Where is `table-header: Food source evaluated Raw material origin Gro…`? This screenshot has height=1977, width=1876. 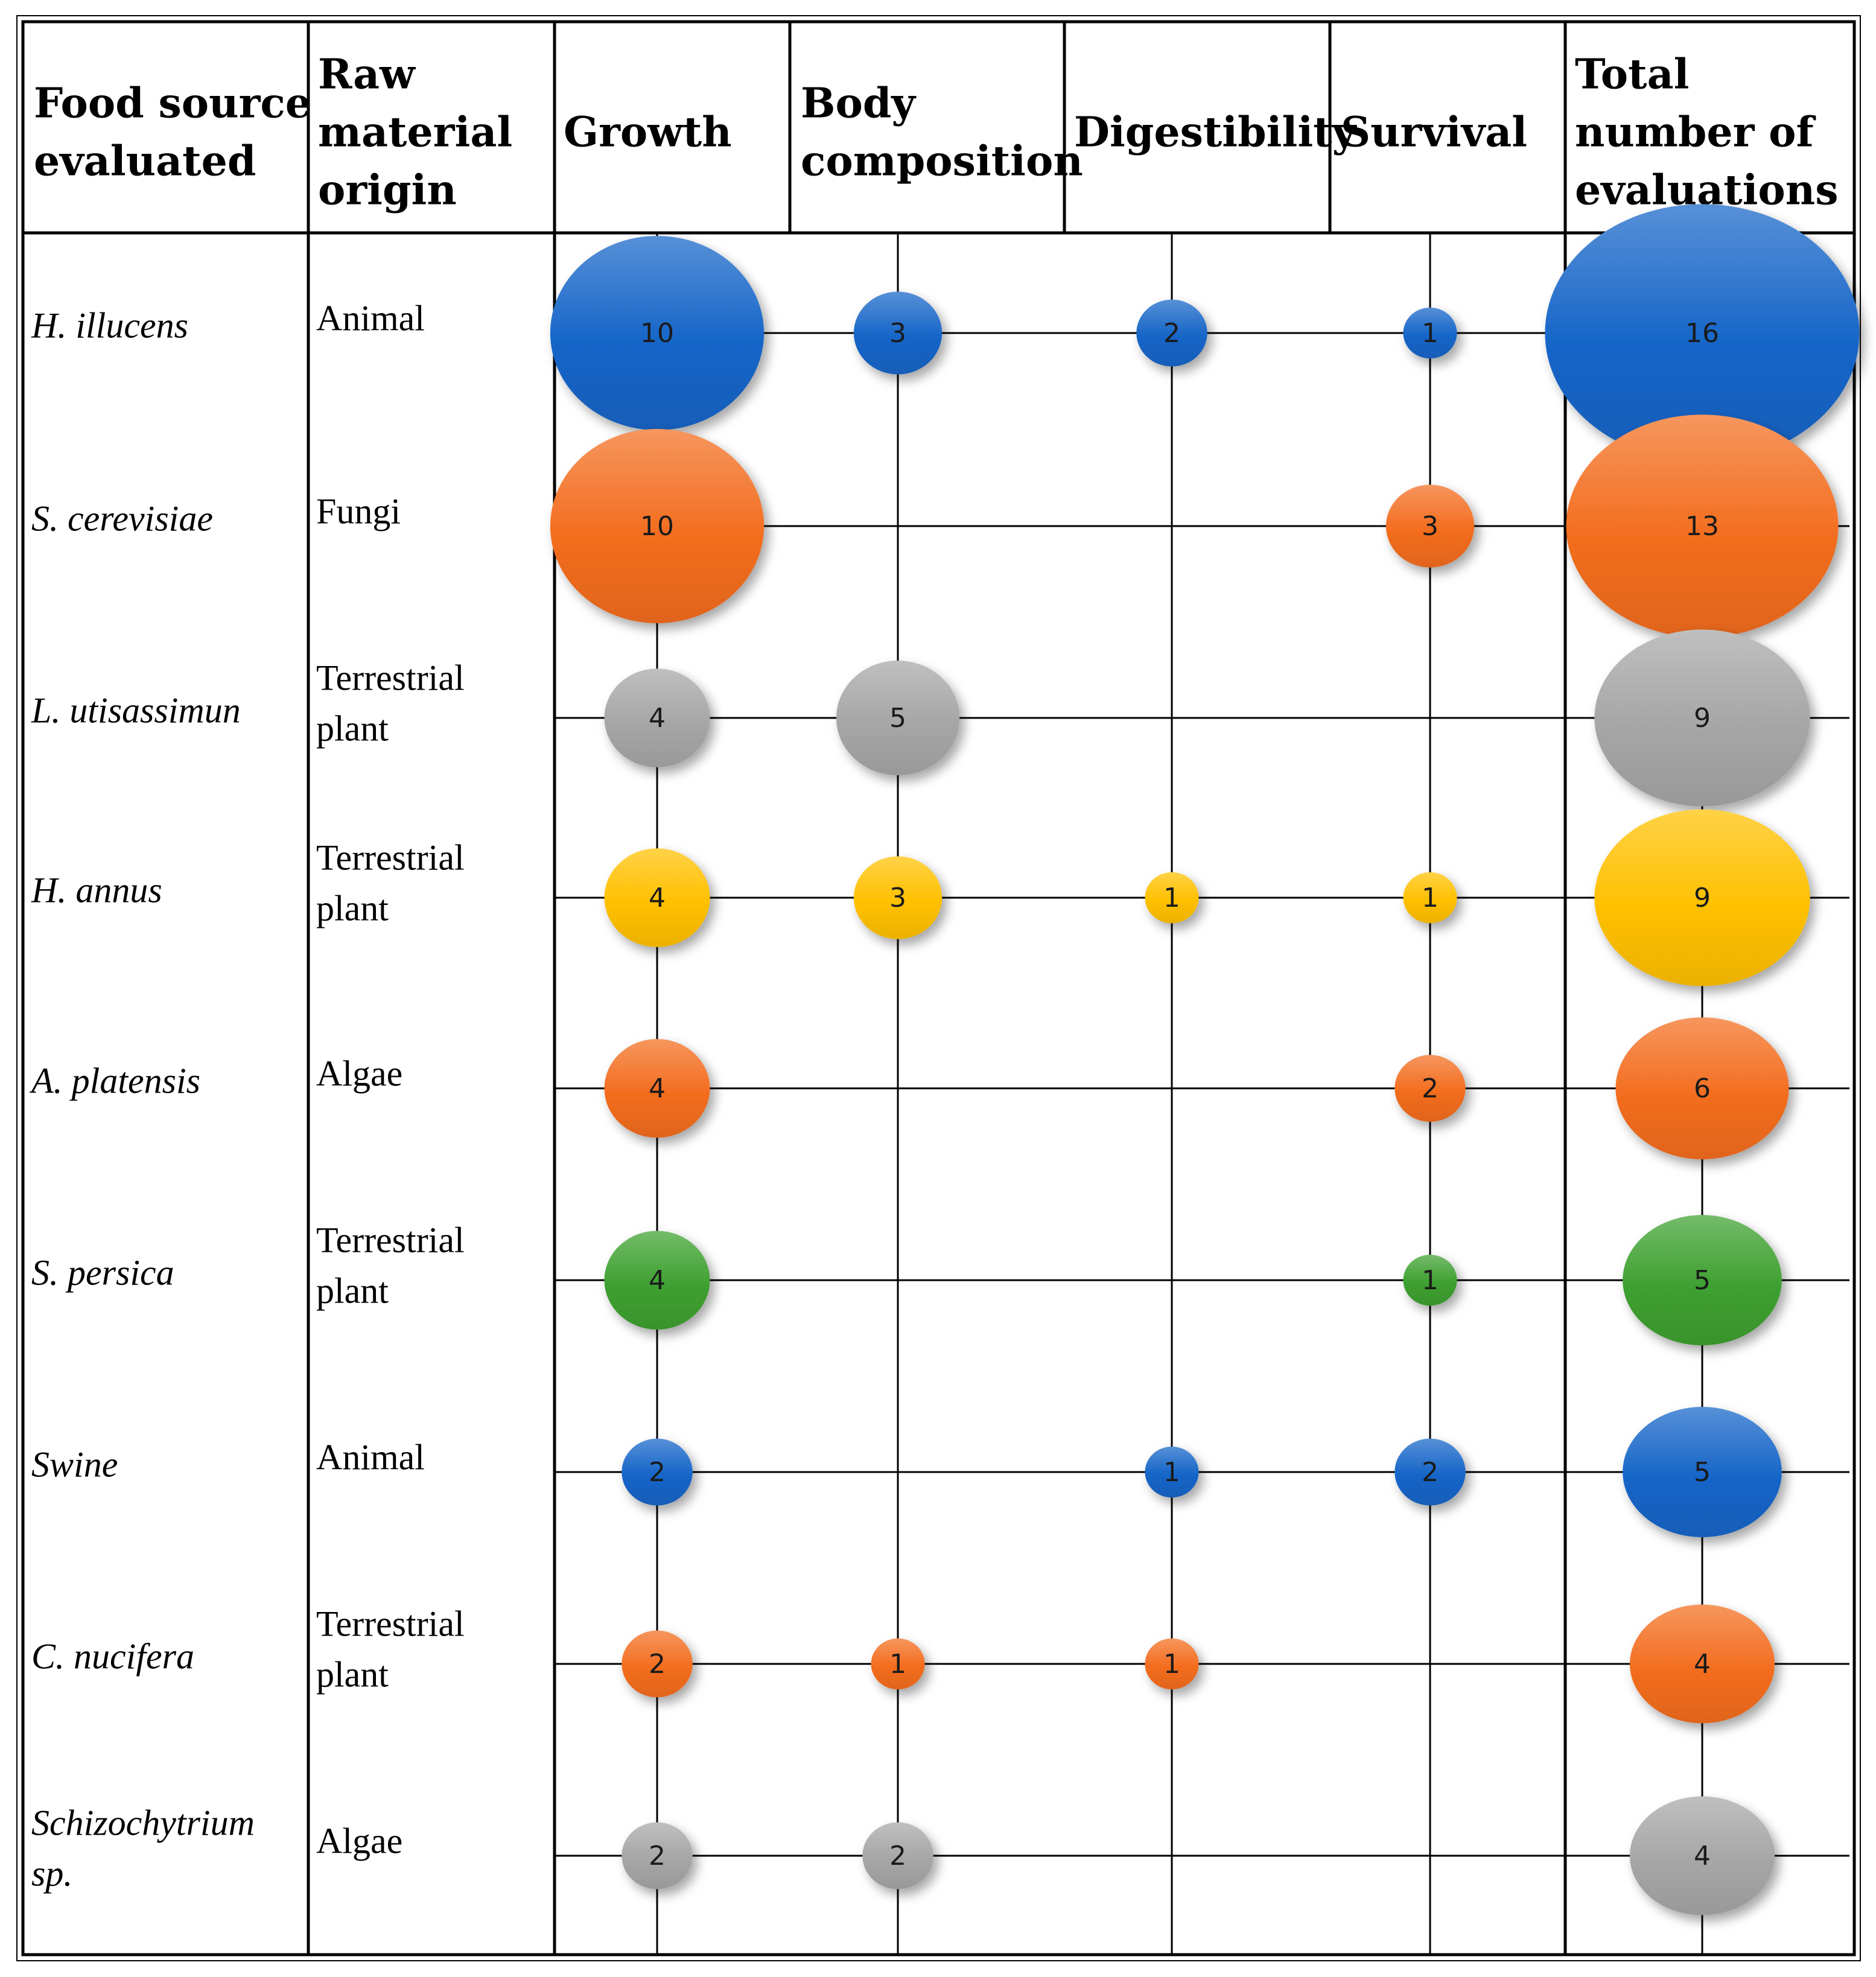
table-header: Food source evaluated Raw material origin Gro… is located at coordinates (936, 133).